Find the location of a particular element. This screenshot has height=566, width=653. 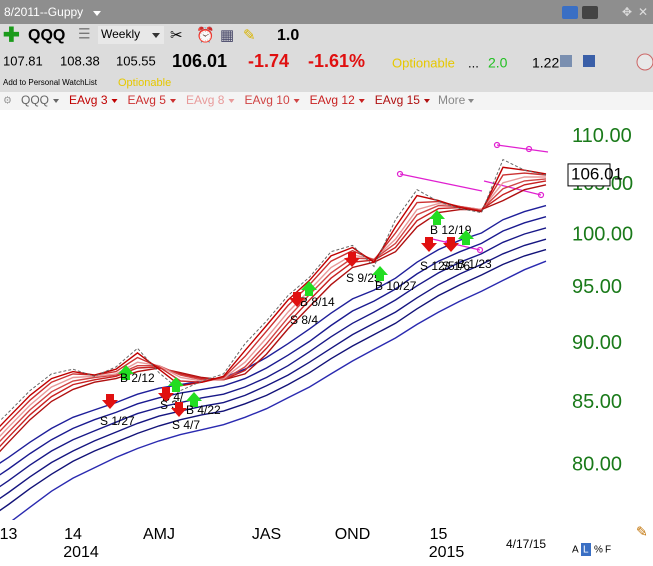

last-price-box is located at coordinates (589, 175).